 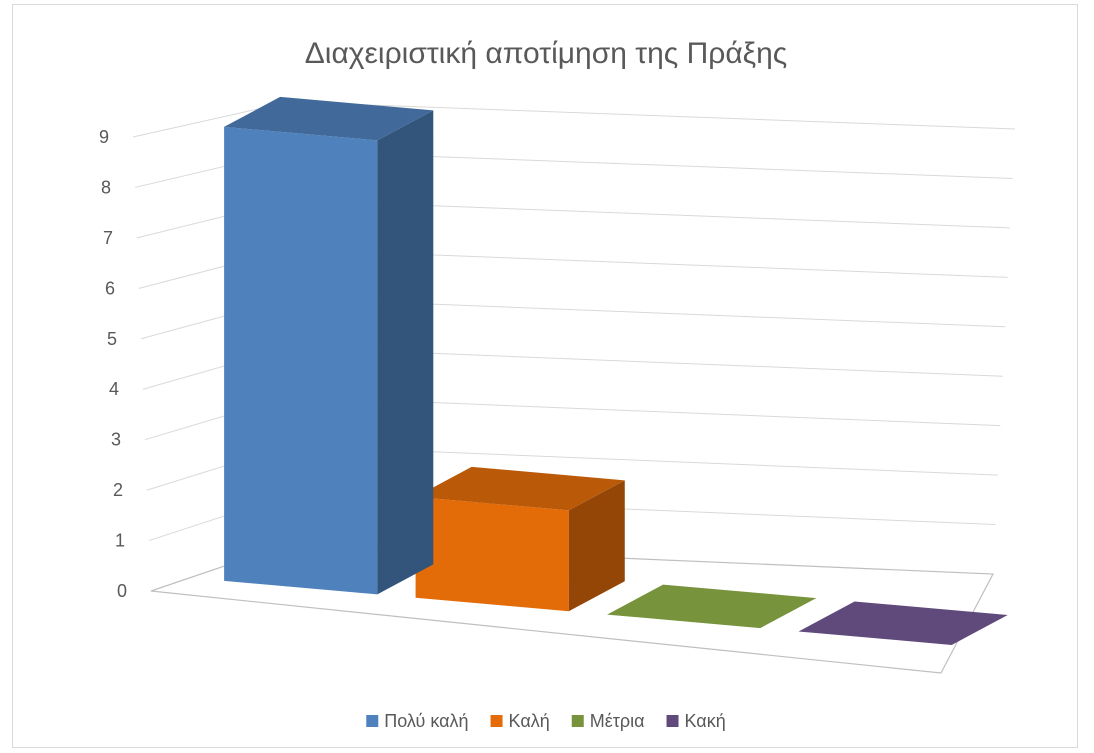 I want to click on legend-item: Μέτρια, so click(x=608, y=721).